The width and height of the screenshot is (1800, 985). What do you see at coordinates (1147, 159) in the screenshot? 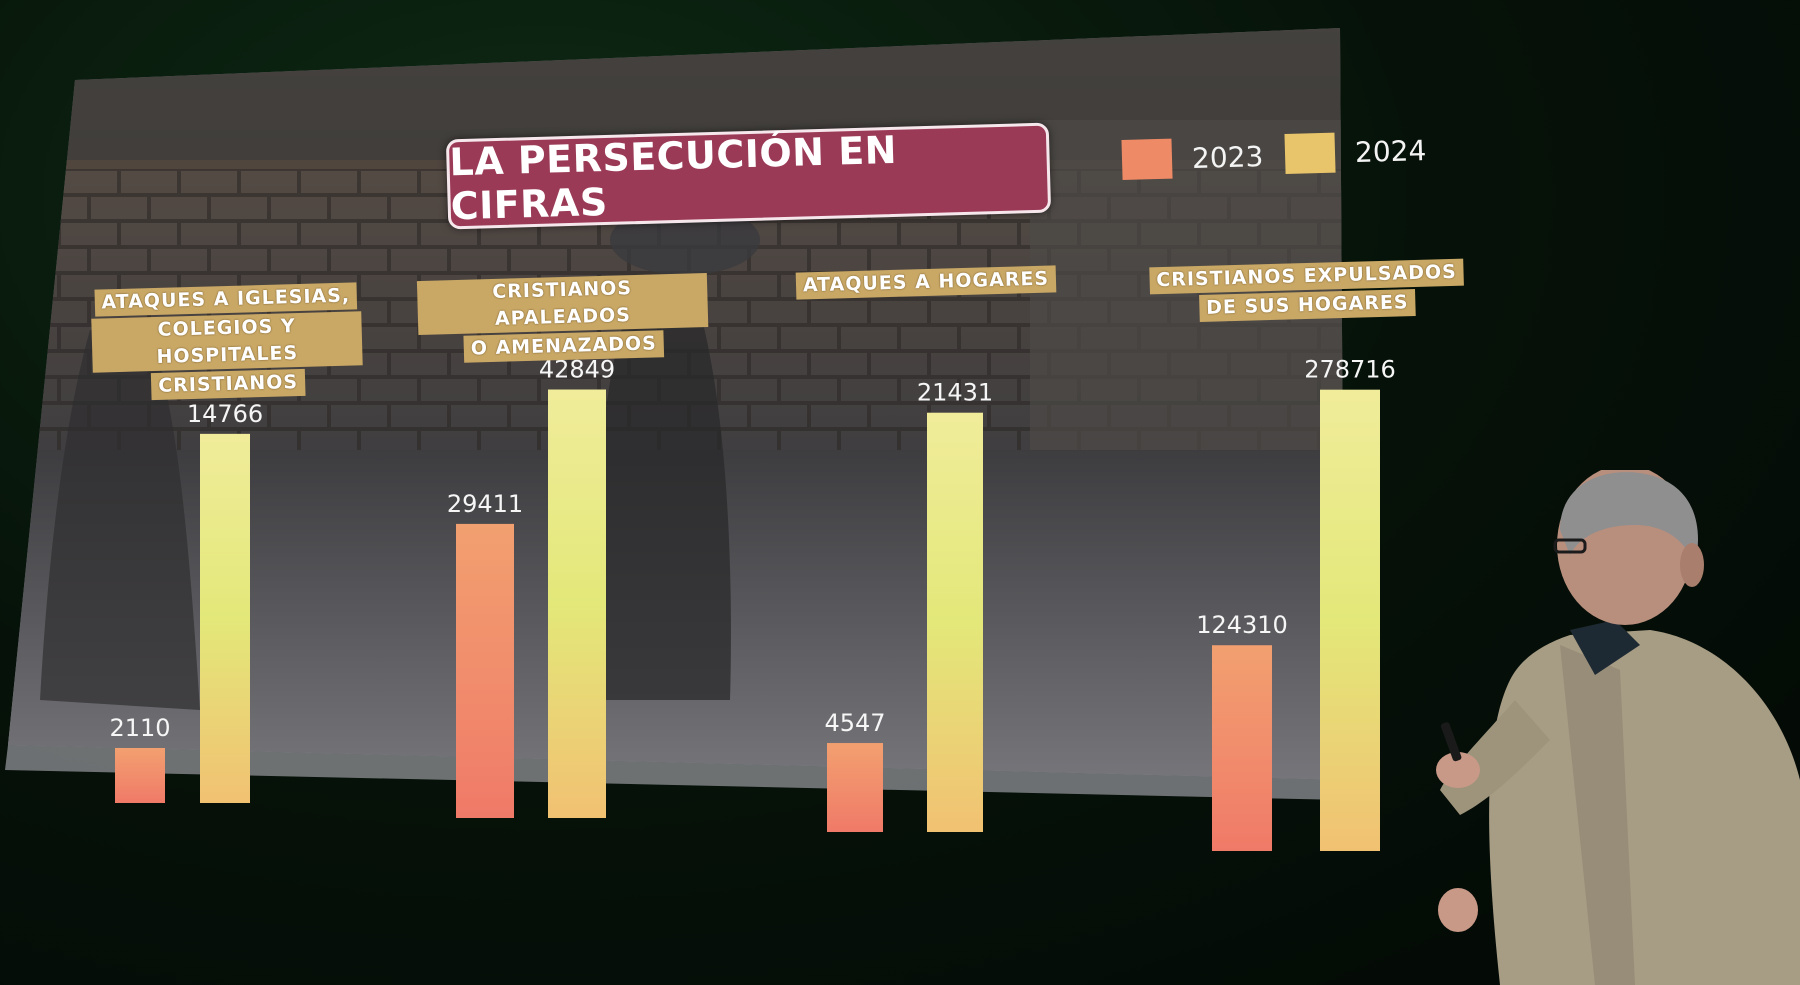
I see `legend-swatch-2023` at bounding box center [1147, 159].